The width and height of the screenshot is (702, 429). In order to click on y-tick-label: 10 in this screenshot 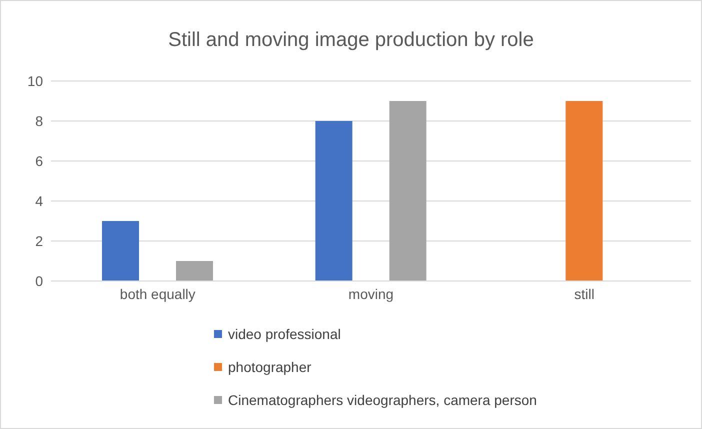, I will do `click(35, 80)`.